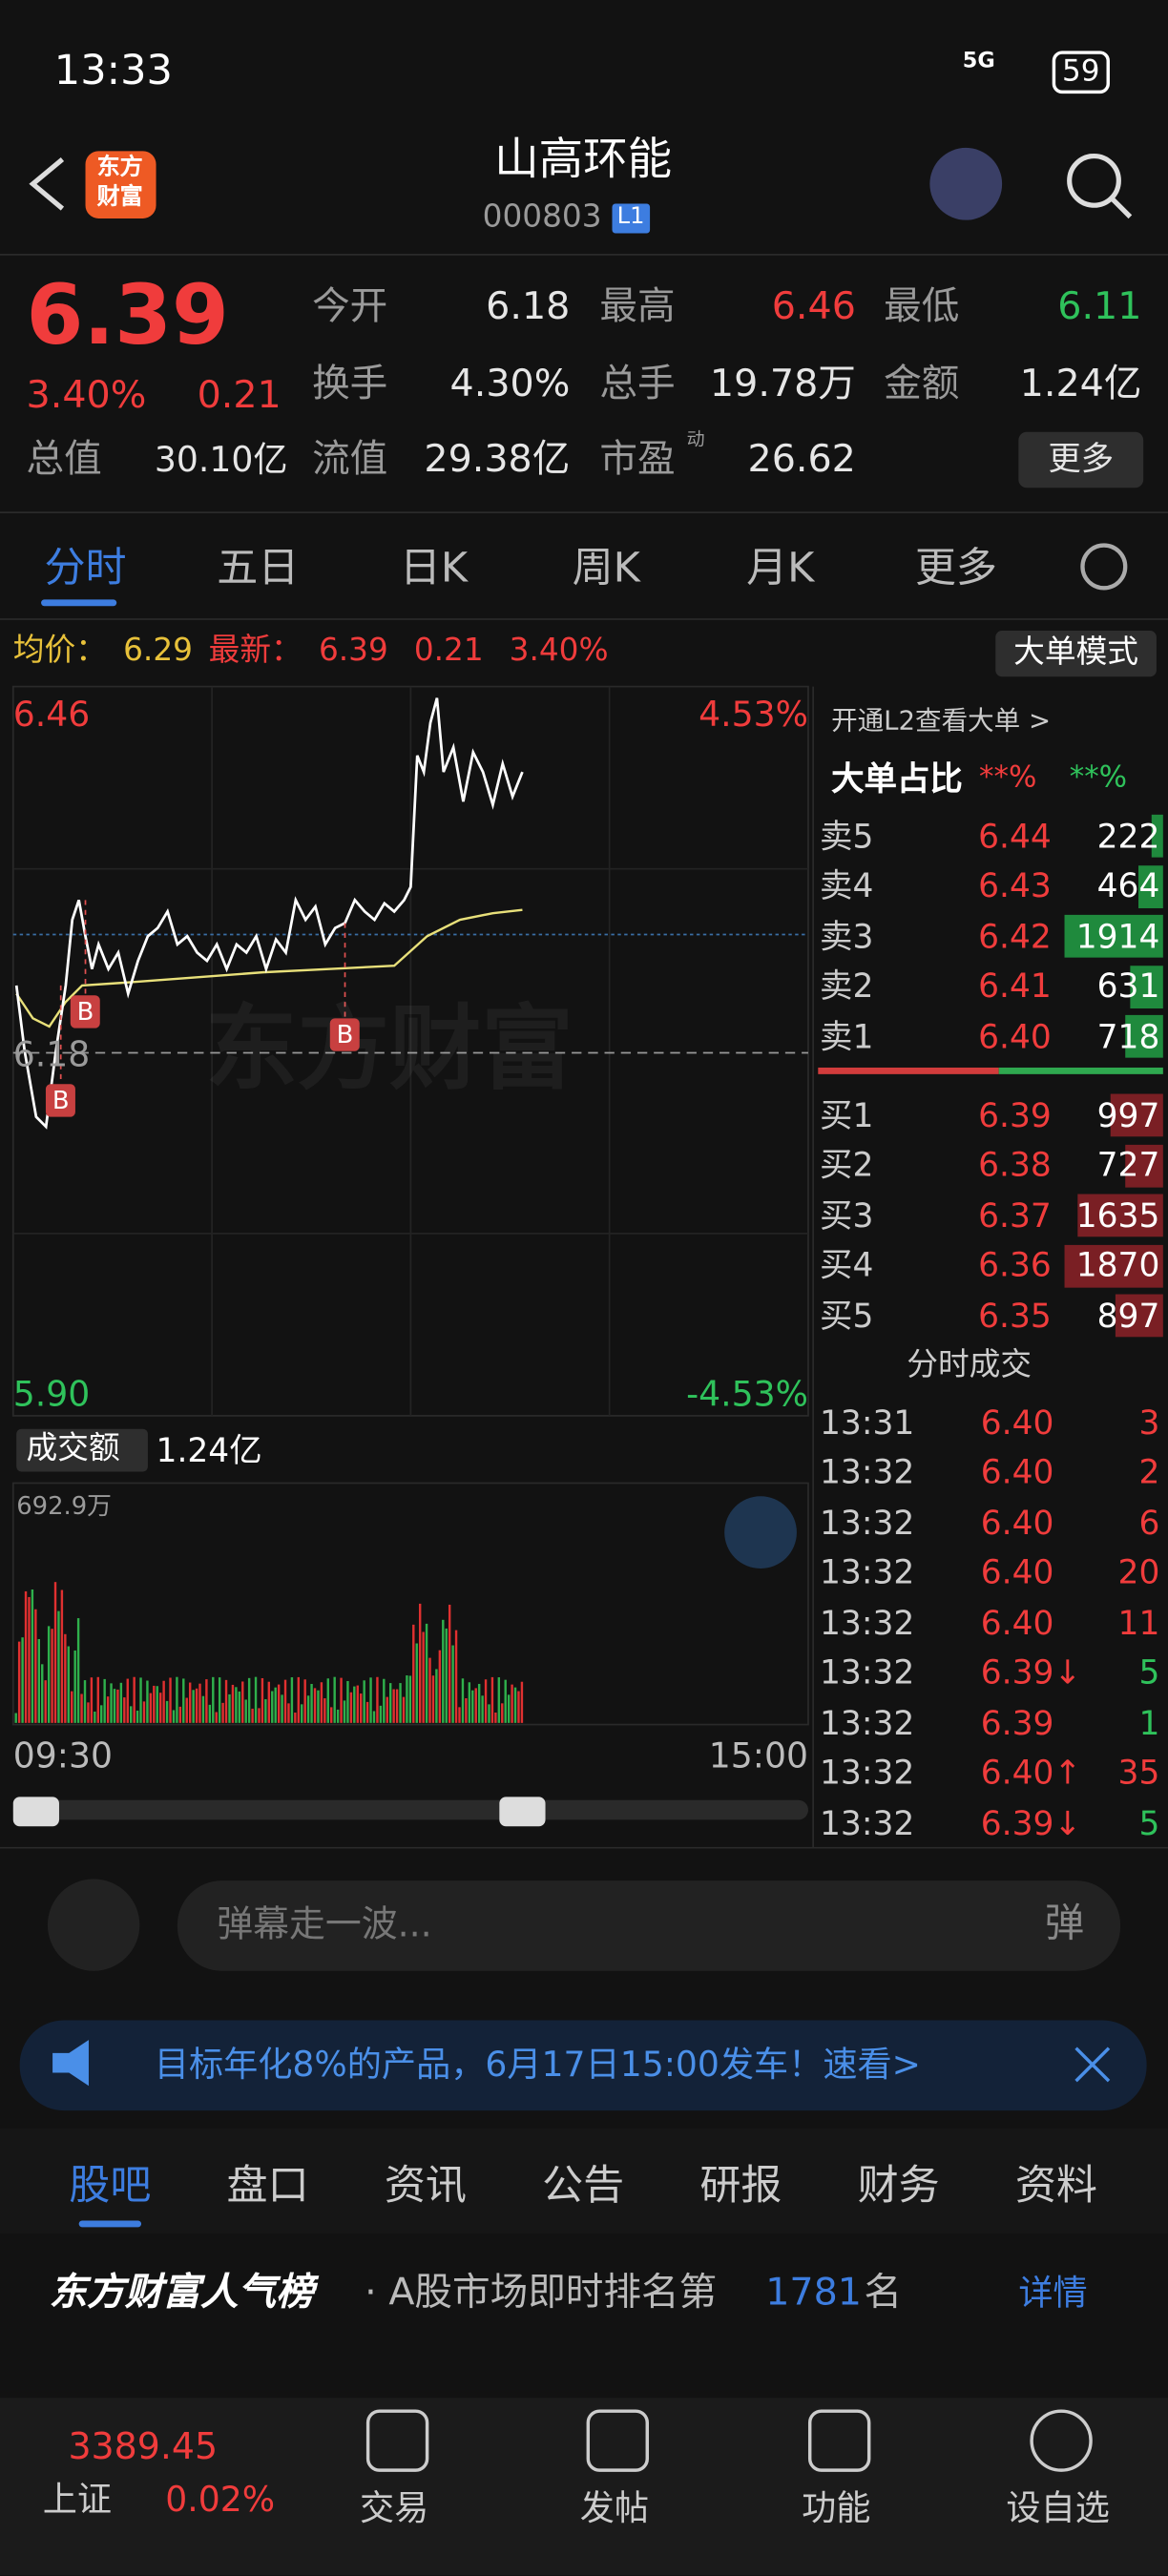 Image resolution: width=1168 pixels, height=2576 pixels. I want to click on more-button: 更多, so click(1081, 457).